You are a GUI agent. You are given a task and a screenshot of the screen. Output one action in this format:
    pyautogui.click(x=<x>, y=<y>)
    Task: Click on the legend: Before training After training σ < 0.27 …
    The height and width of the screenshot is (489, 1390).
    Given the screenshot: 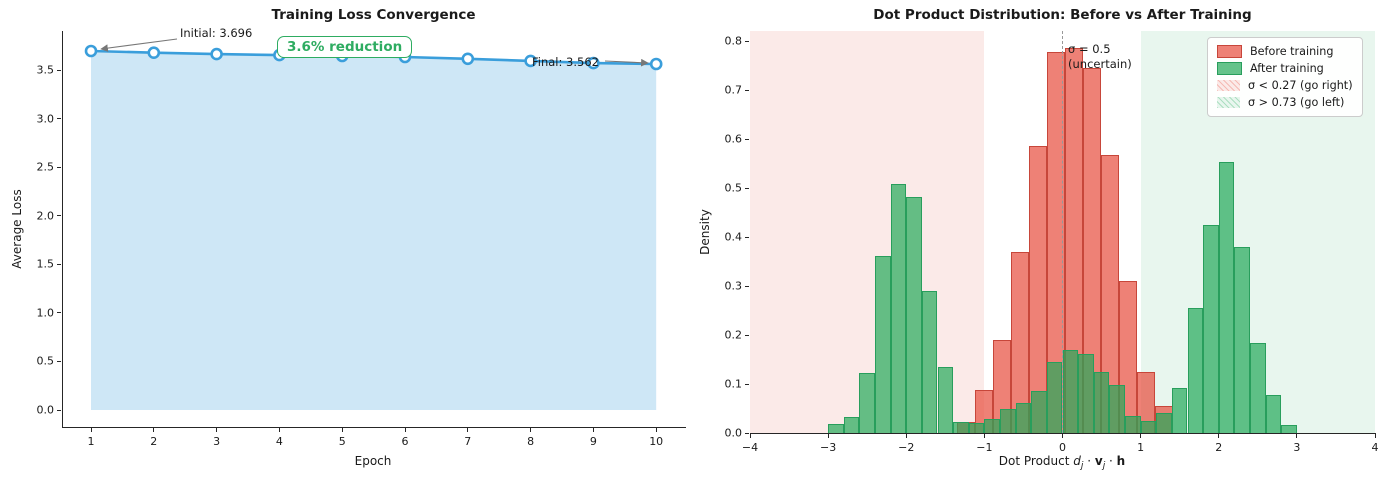 What is the action you would take?
    pyautogui.click(x=1285, y=77)
    